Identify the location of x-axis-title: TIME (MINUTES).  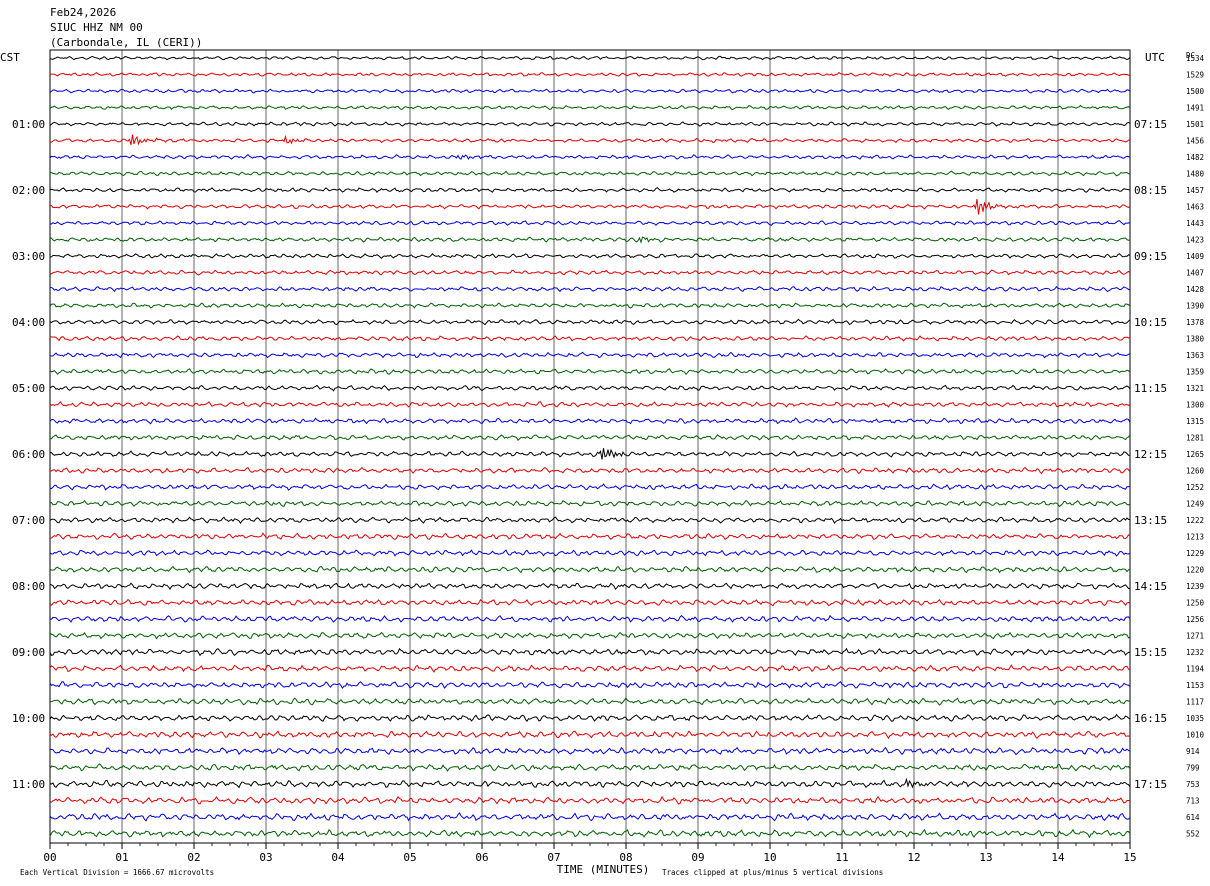
(603, 869).